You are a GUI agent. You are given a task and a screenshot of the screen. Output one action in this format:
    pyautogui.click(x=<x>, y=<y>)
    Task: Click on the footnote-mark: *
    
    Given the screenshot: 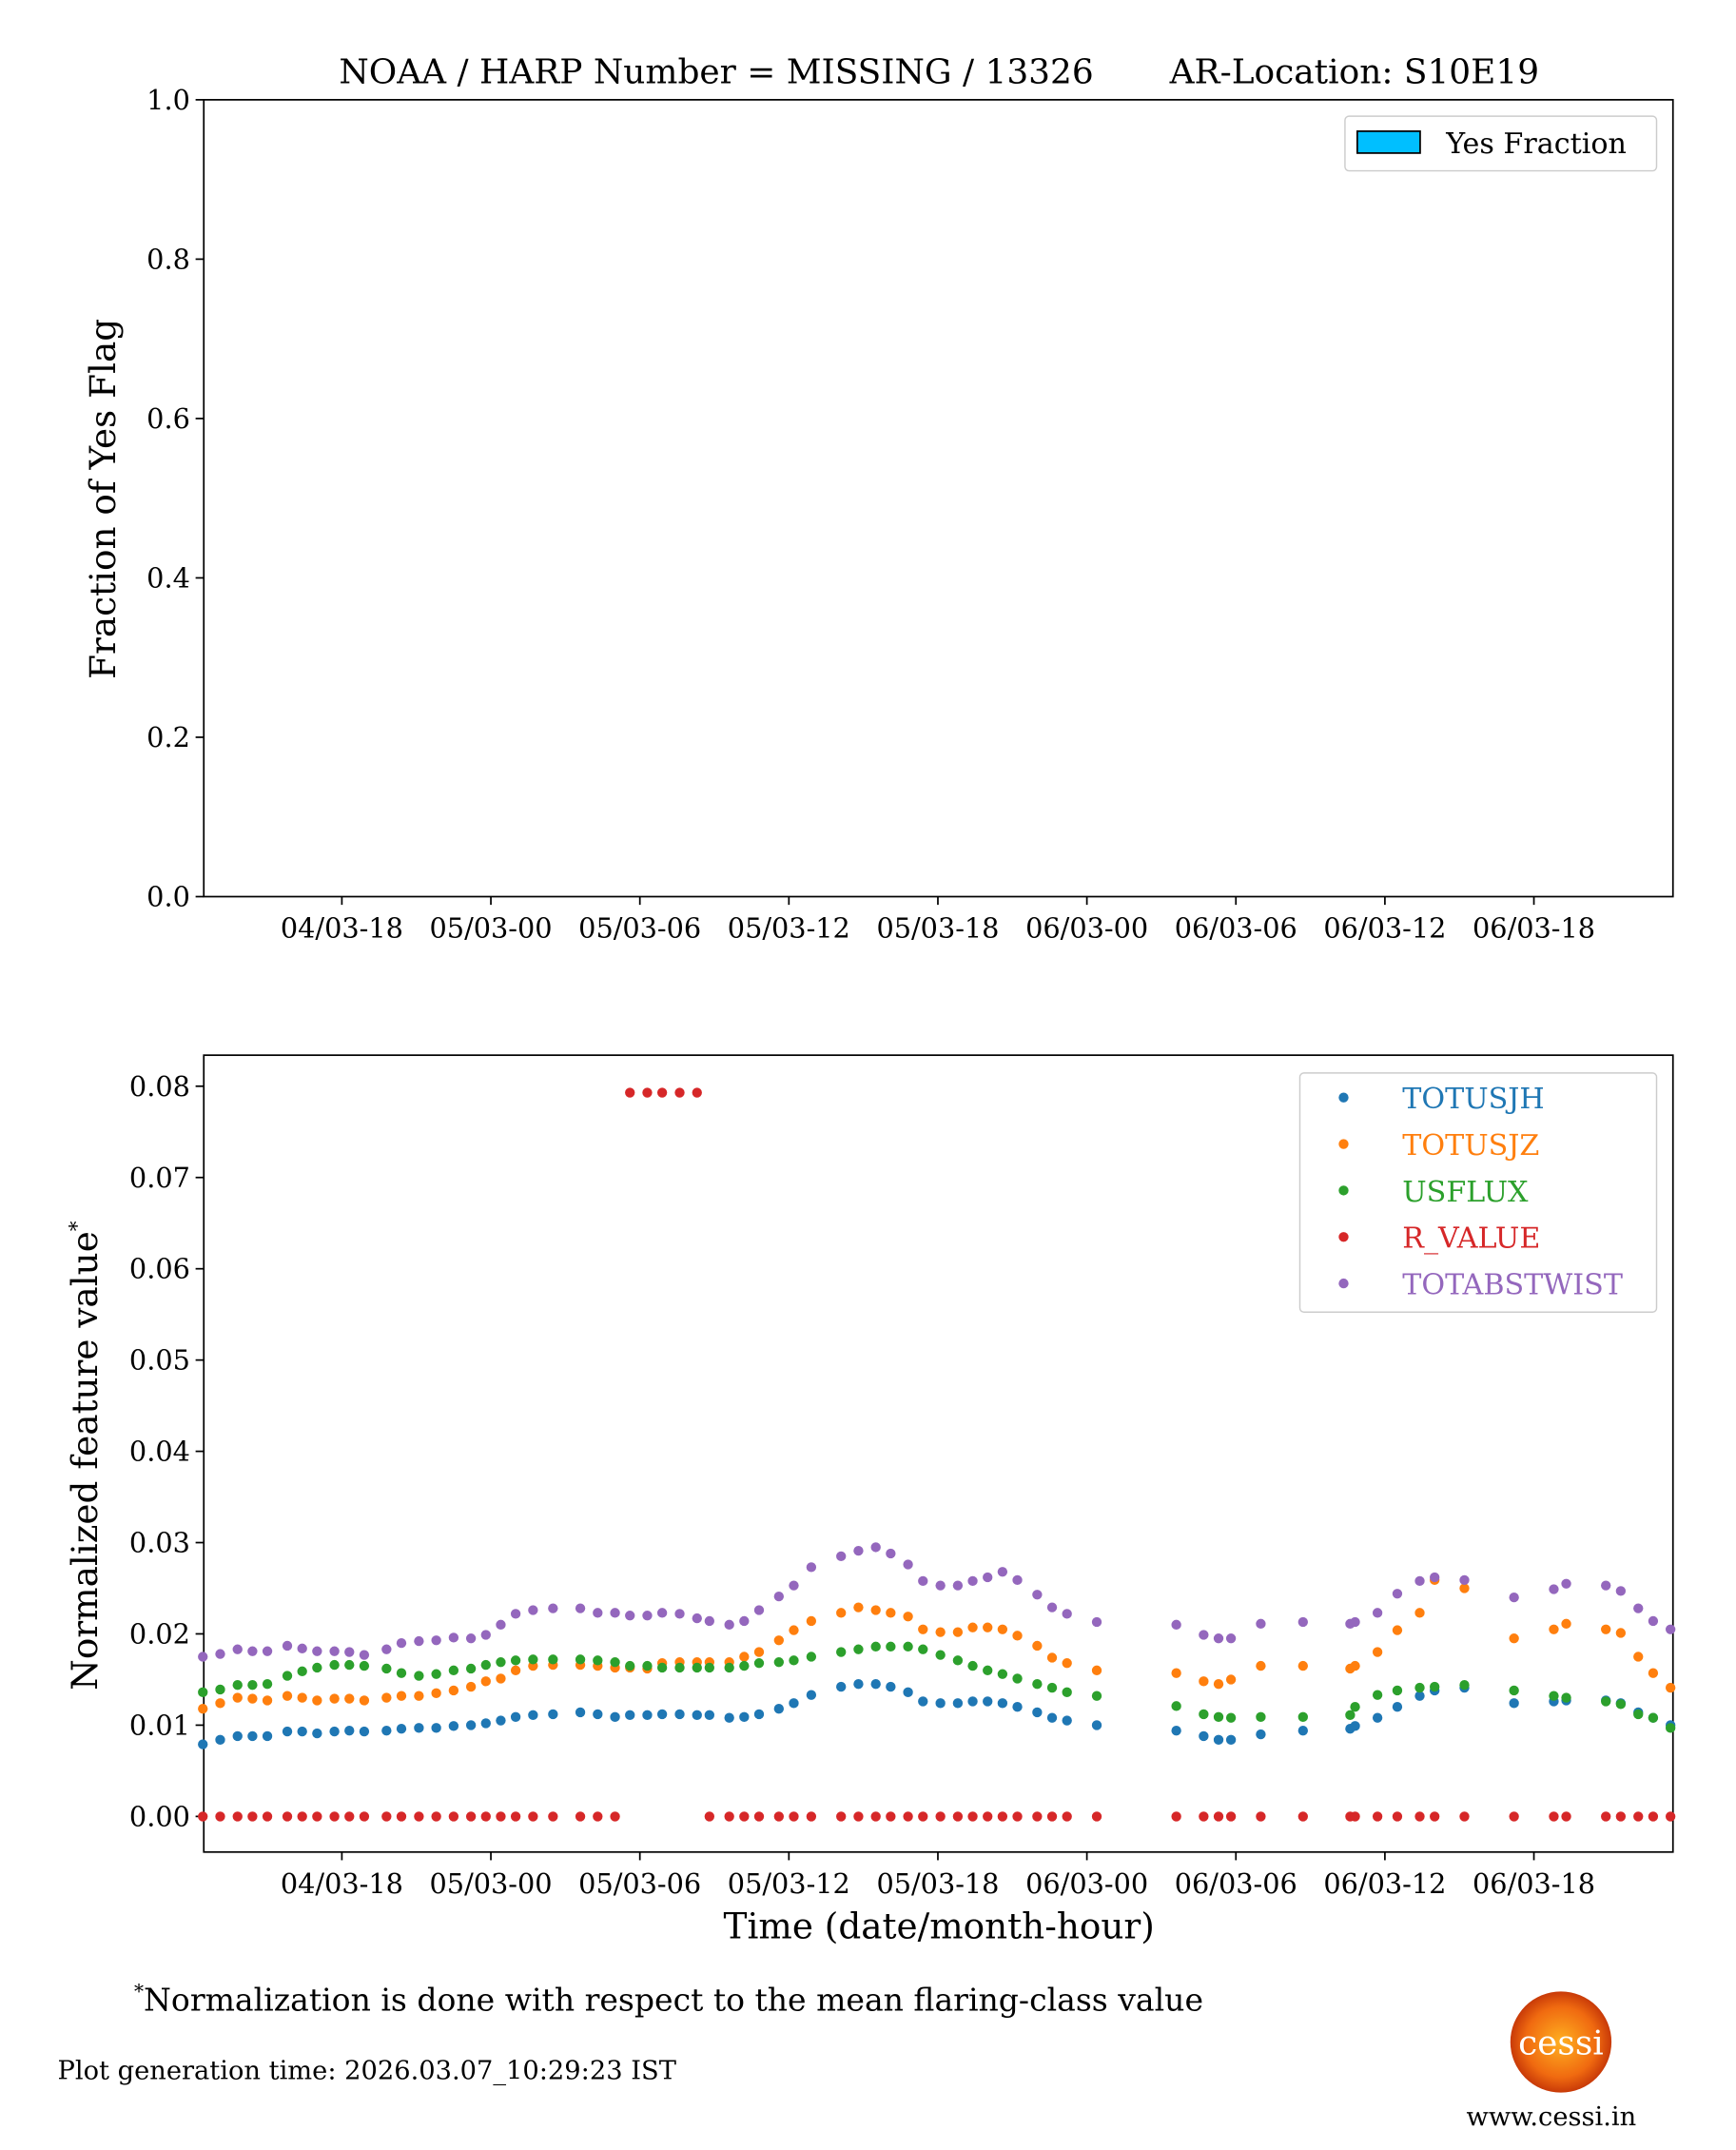 What is the action you would take?
    pyautogui.click(x=139, y=1992)
    